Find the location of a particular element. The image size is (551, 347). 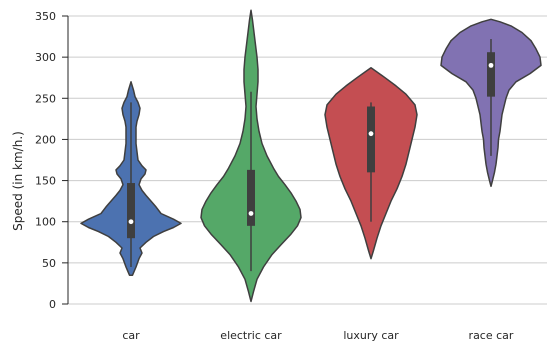

x-tick-label: electric car is located at coordinates (251, 335).